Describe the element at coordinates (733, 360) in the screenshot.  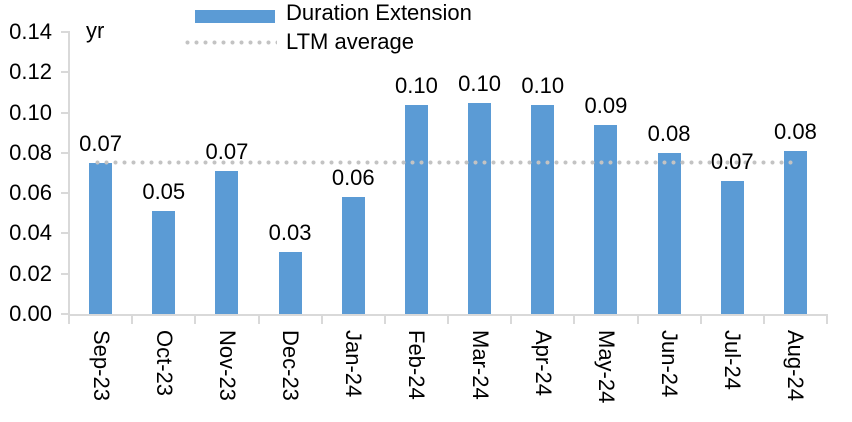
I see `x-axis-label: Jul-24` at that location.